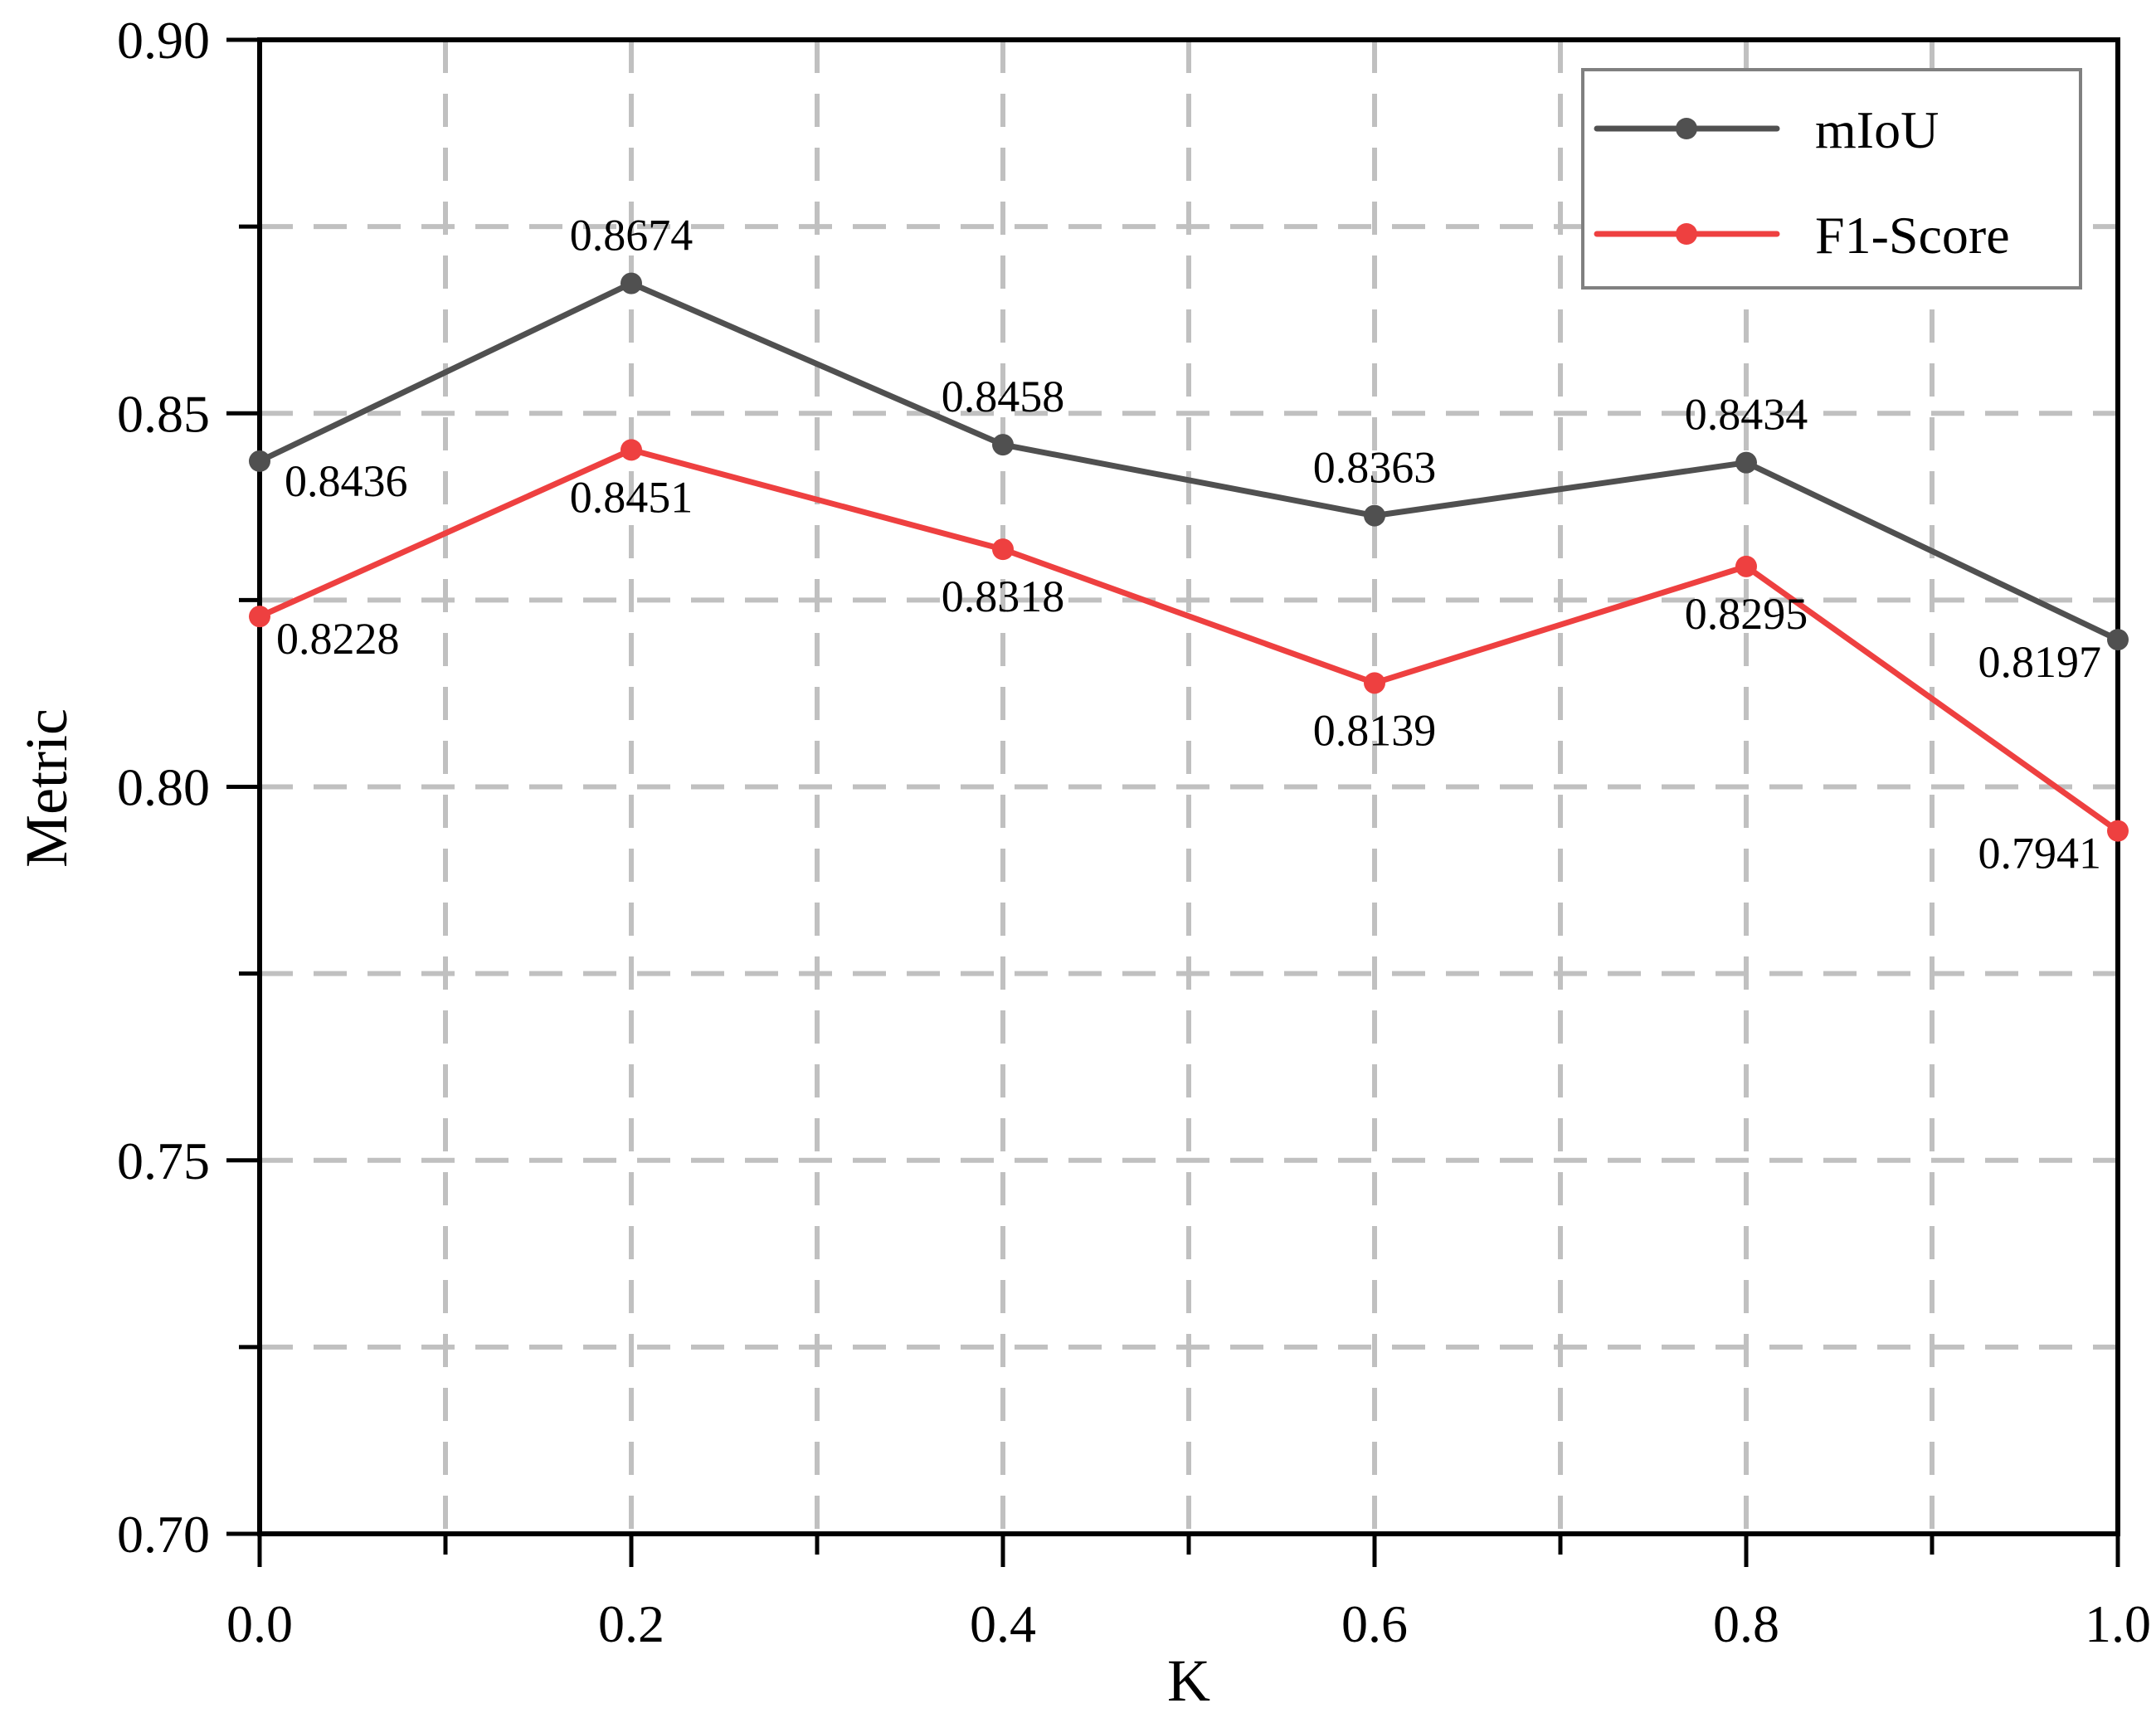  Describe the element at coordinates (632, 235) in the screenshot. I see `data-label: 0.8674` at that location.